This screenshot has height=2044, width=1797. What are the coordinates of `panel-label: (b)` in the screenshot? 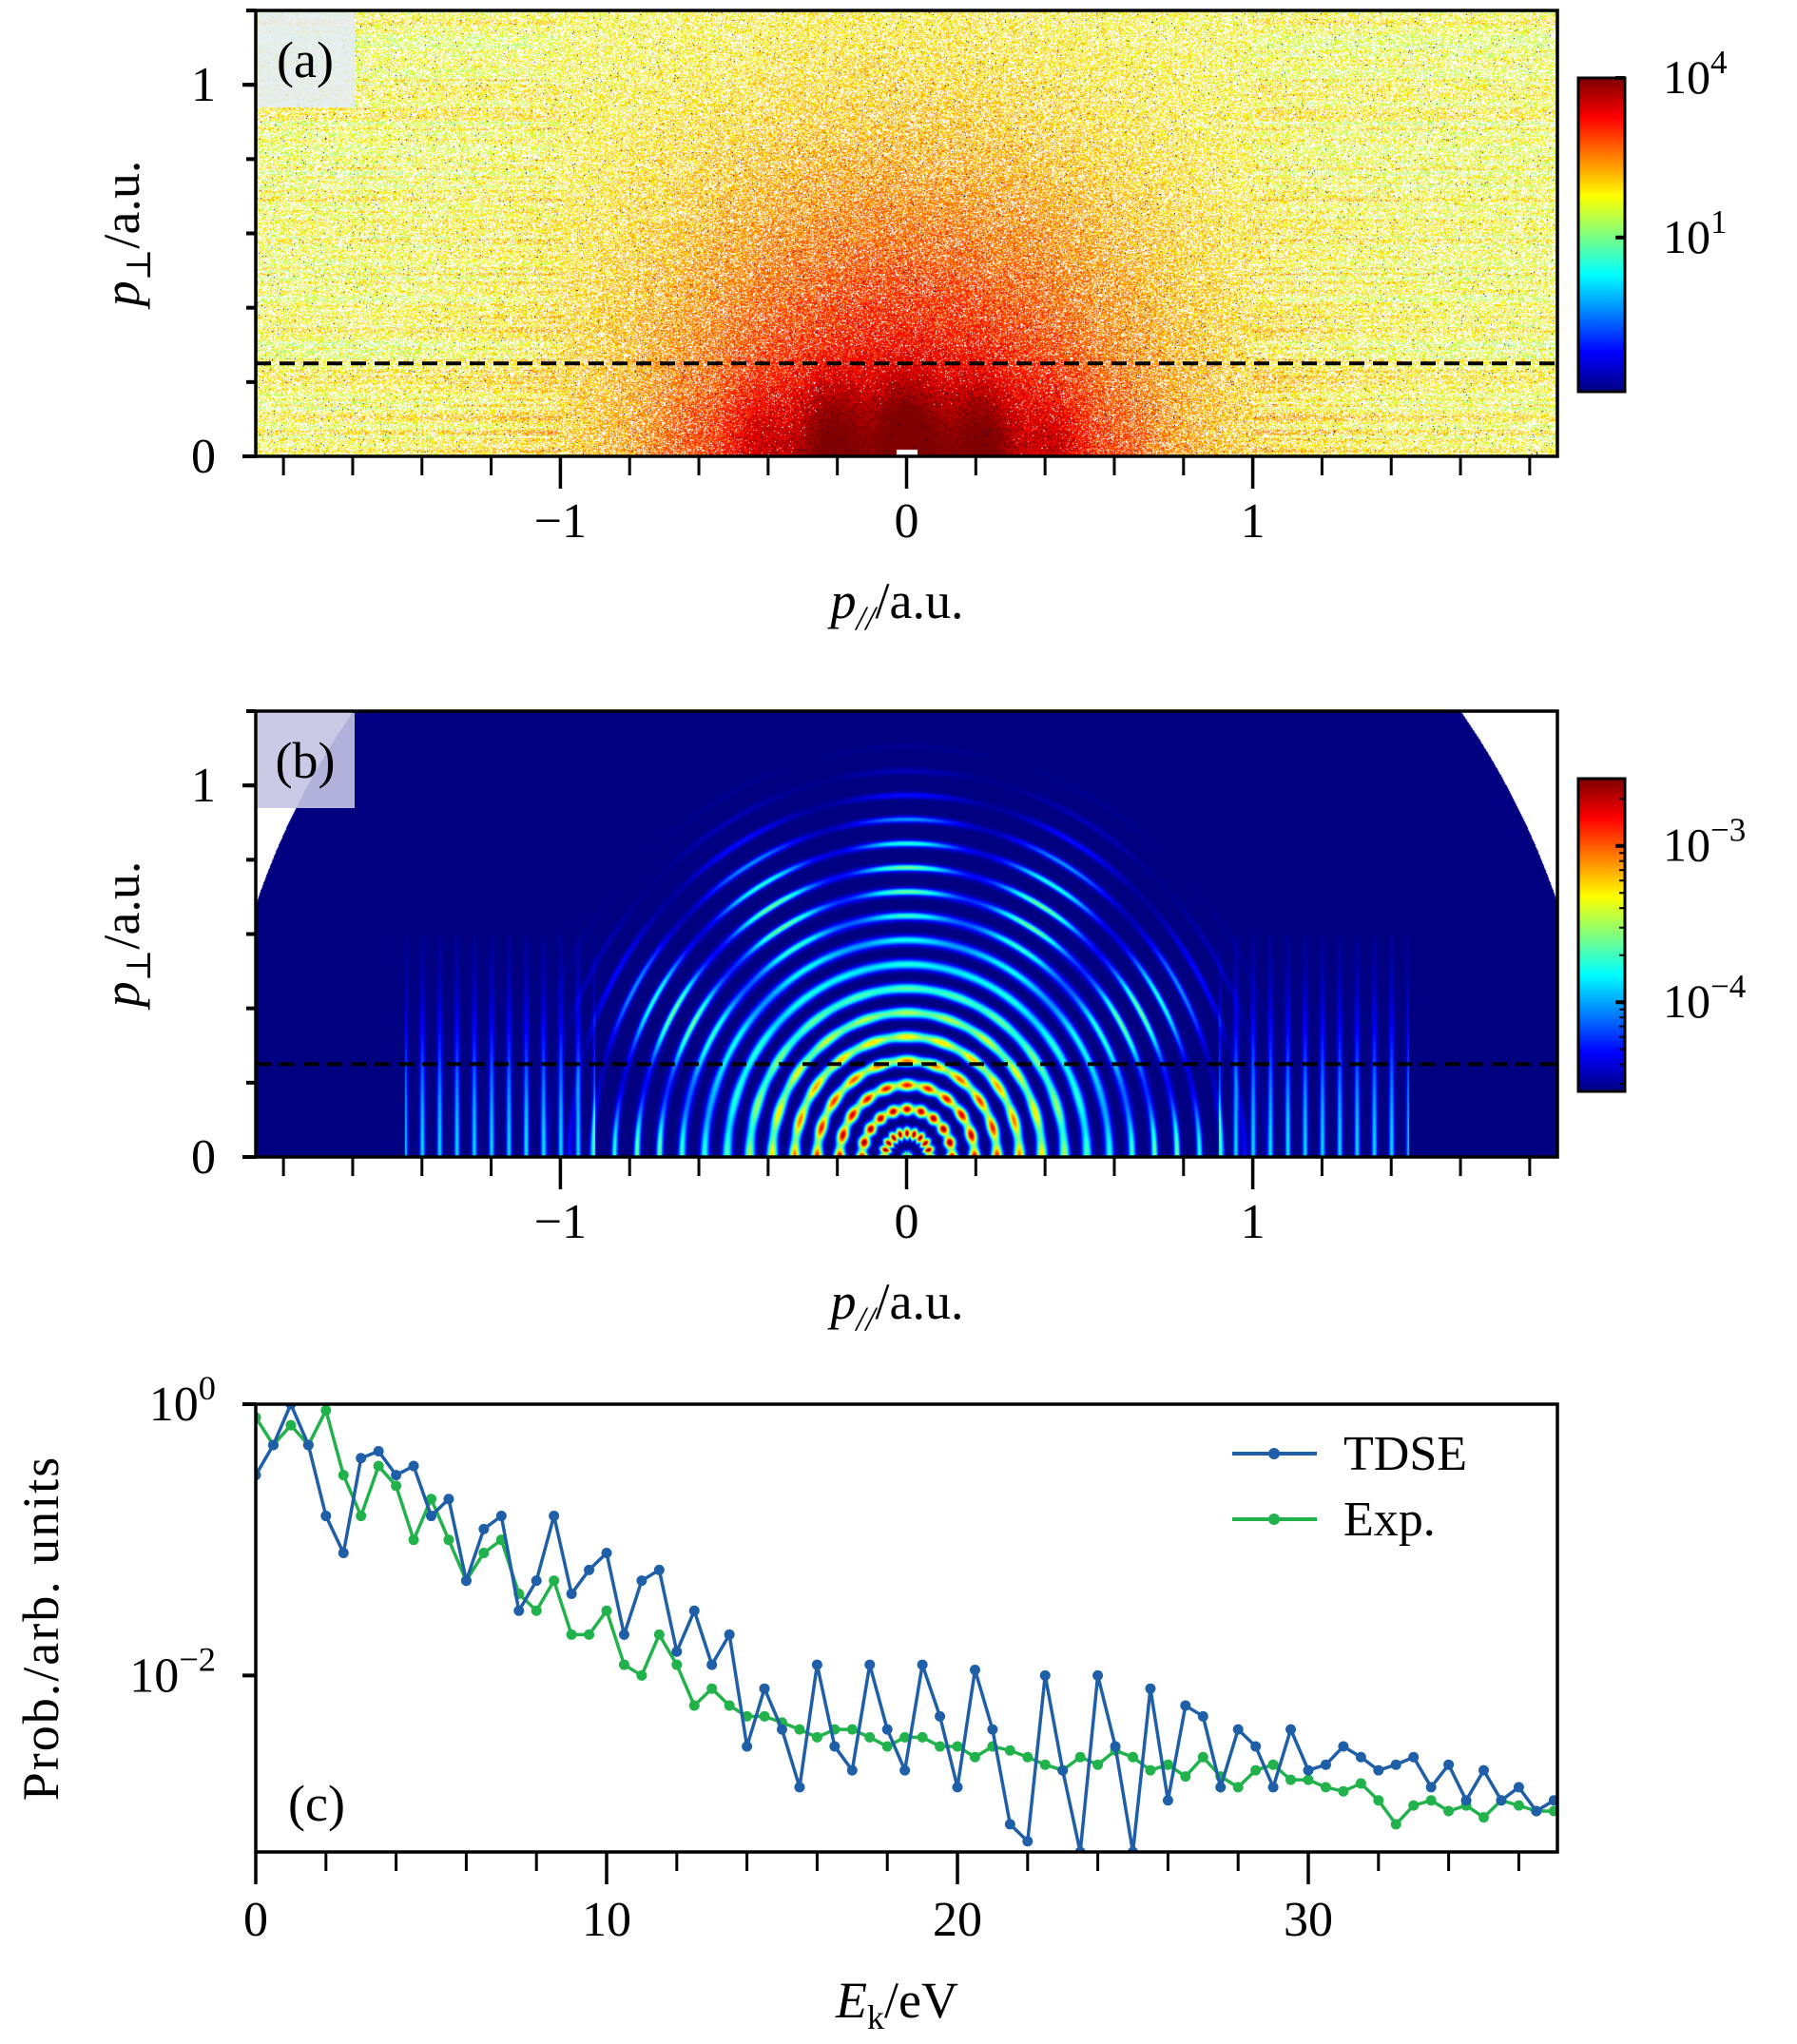 It's located at (306, 761).